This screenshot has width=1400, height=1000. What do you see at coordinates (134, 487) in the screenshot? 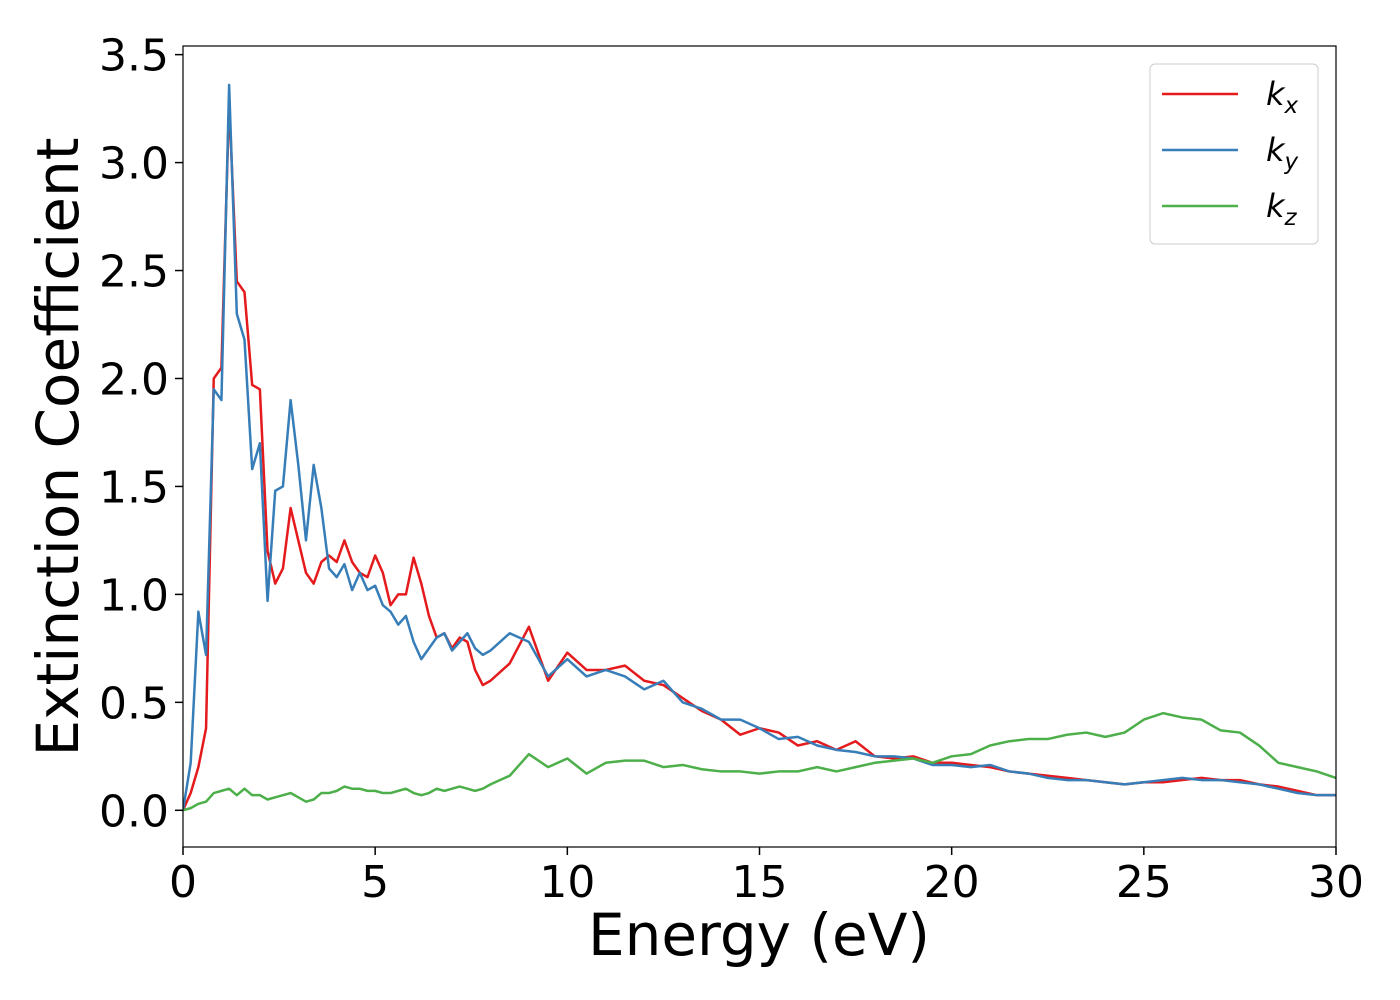
I see `y-tick-label: 1.5` at bounding box center [134, 487].